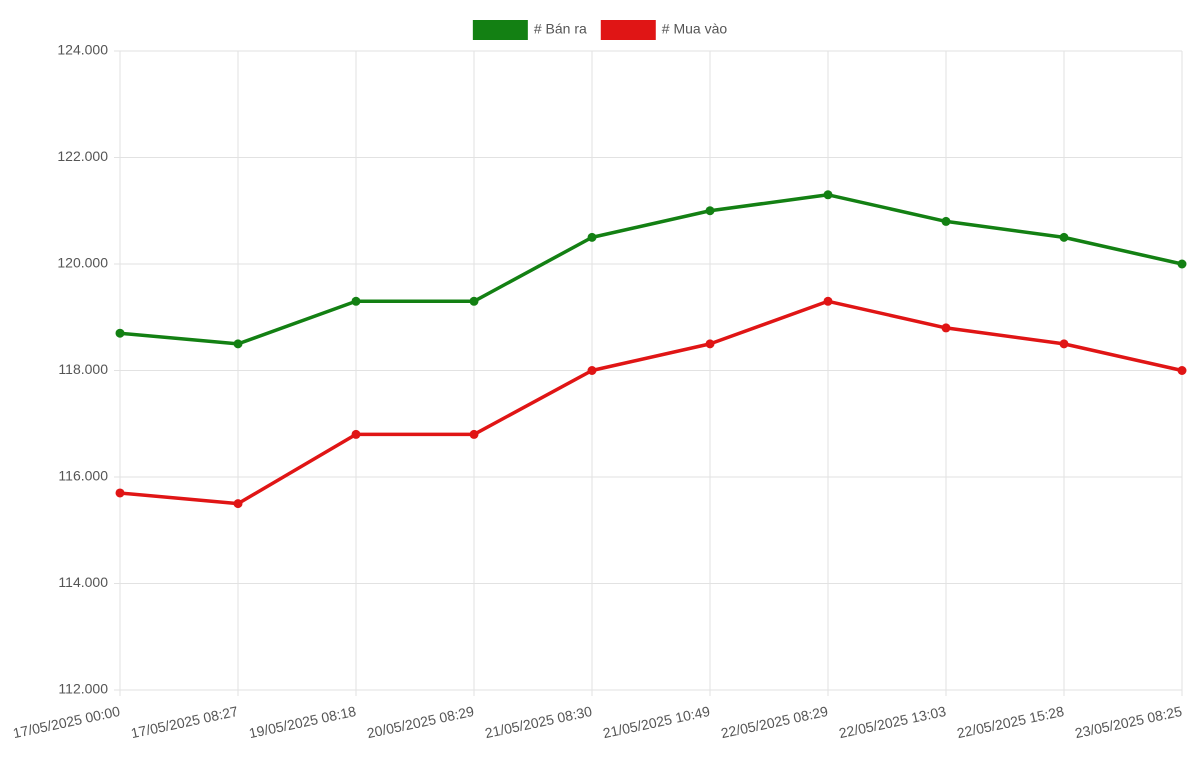 This screenshot has width=1200, height=760. What do you see at coordinates (82, 156) in the screenshot?
I see `y-tick-label: 122.000` at bounding box center [82, 156].